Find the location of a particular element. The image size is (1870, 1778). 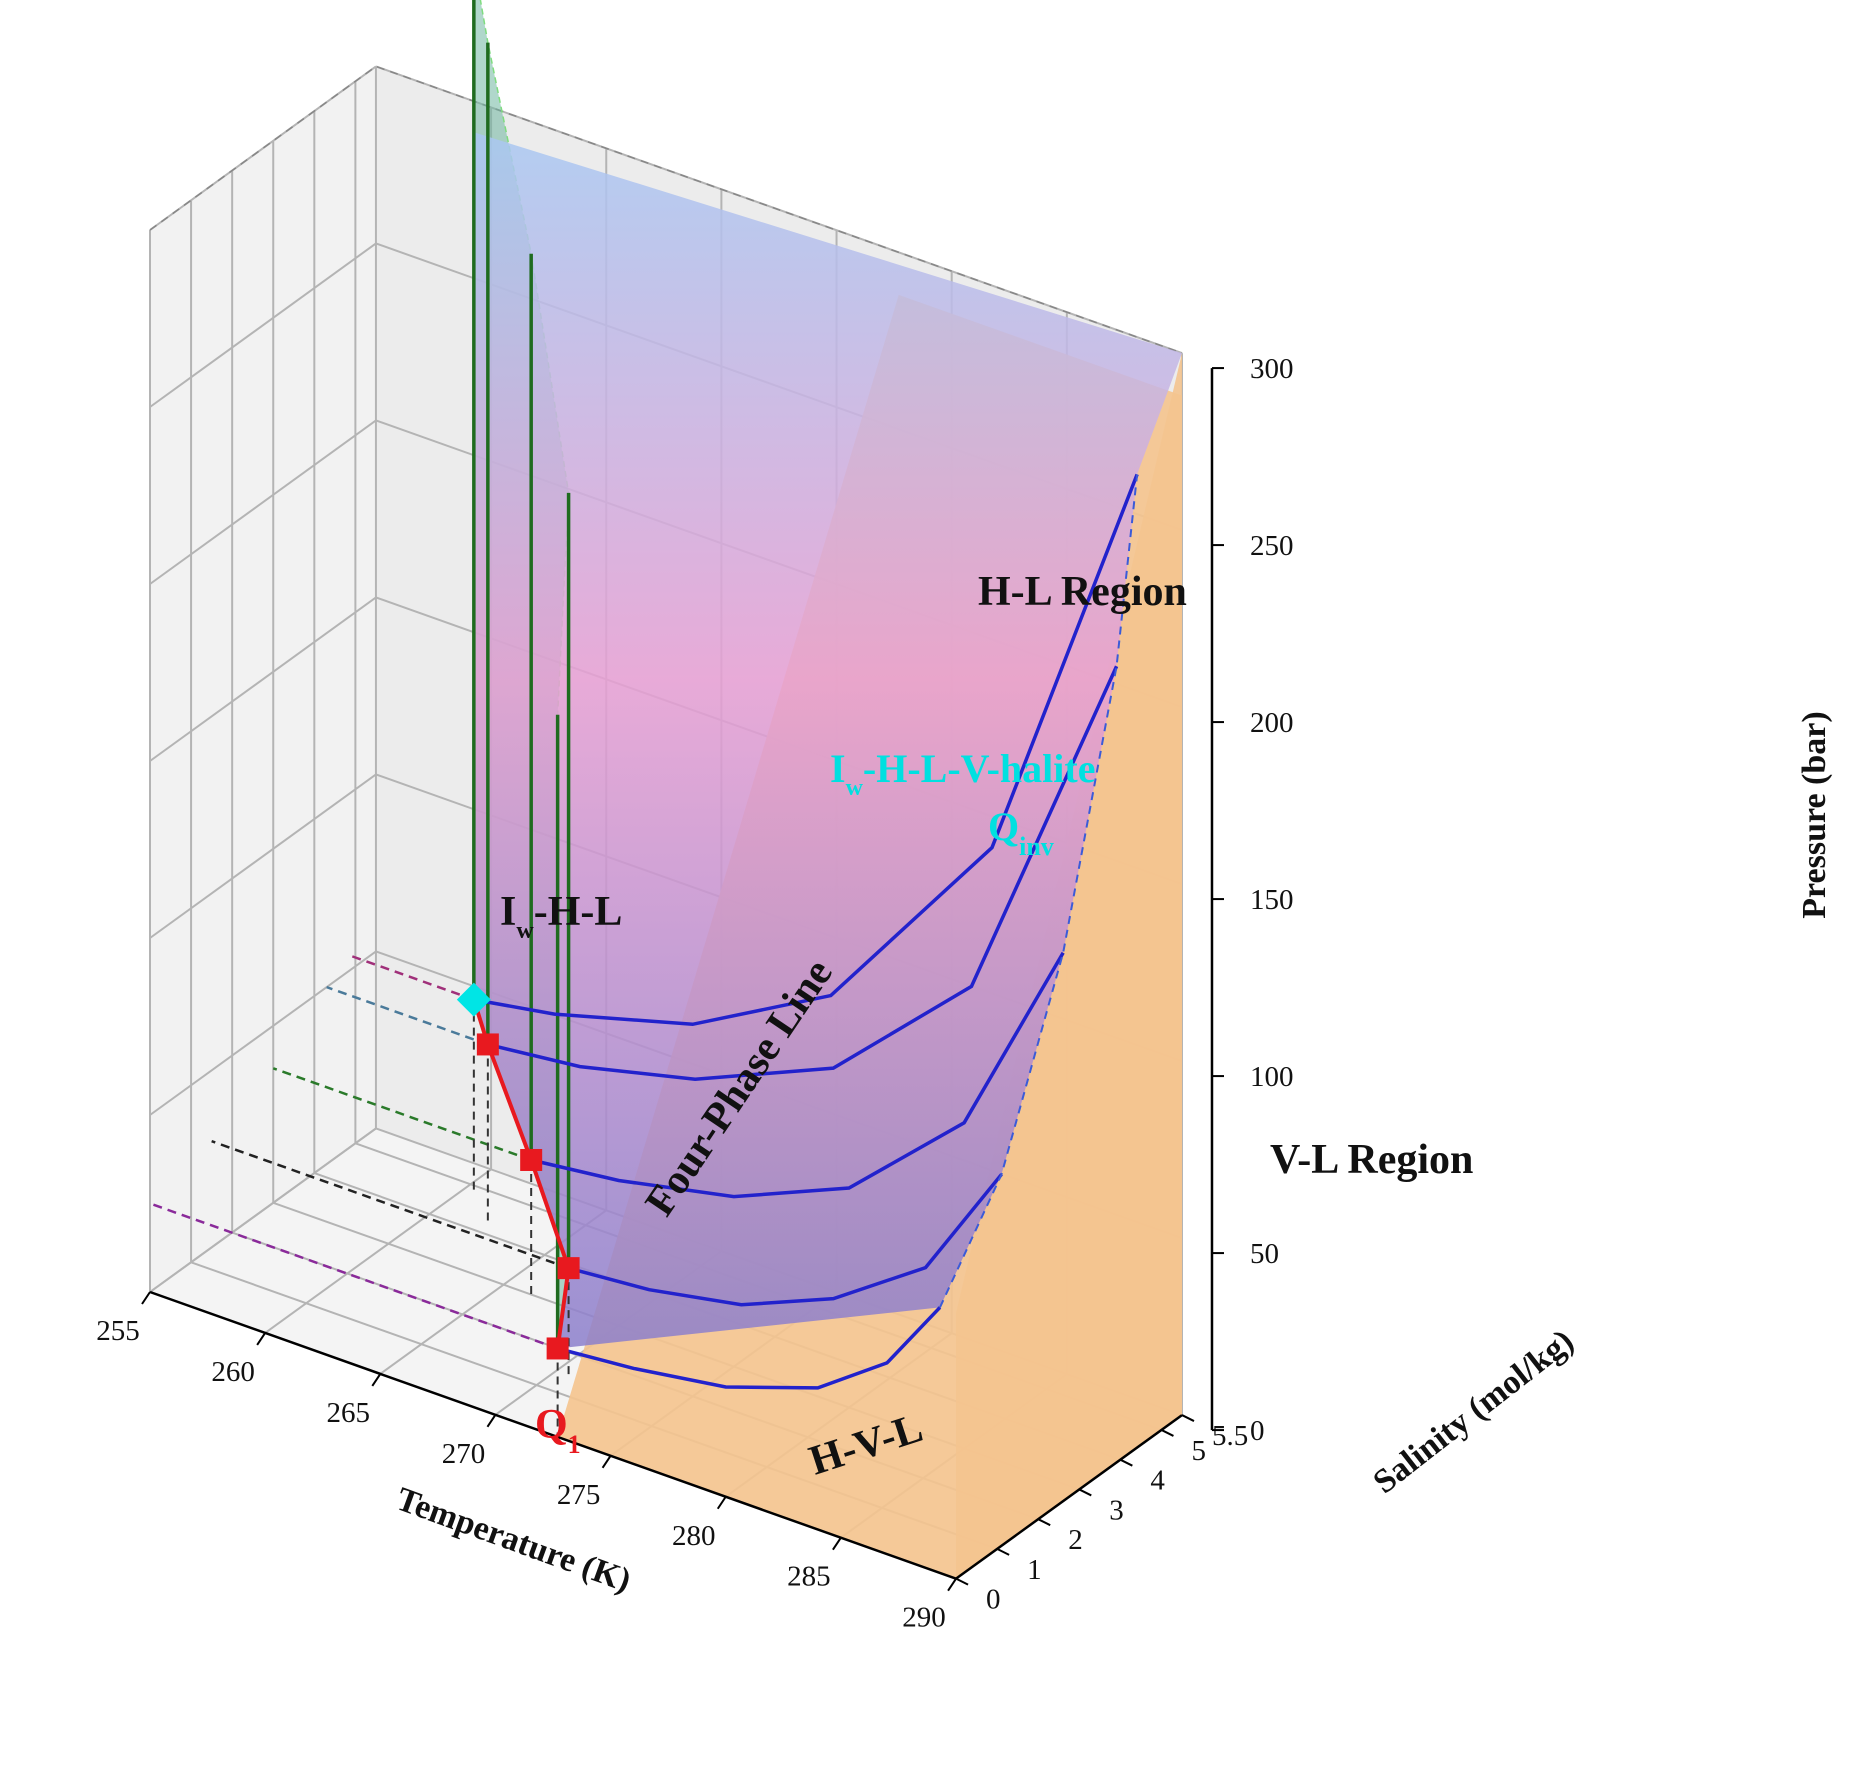

y-tick-label: 3 is located at coordinates (1116, 1510).